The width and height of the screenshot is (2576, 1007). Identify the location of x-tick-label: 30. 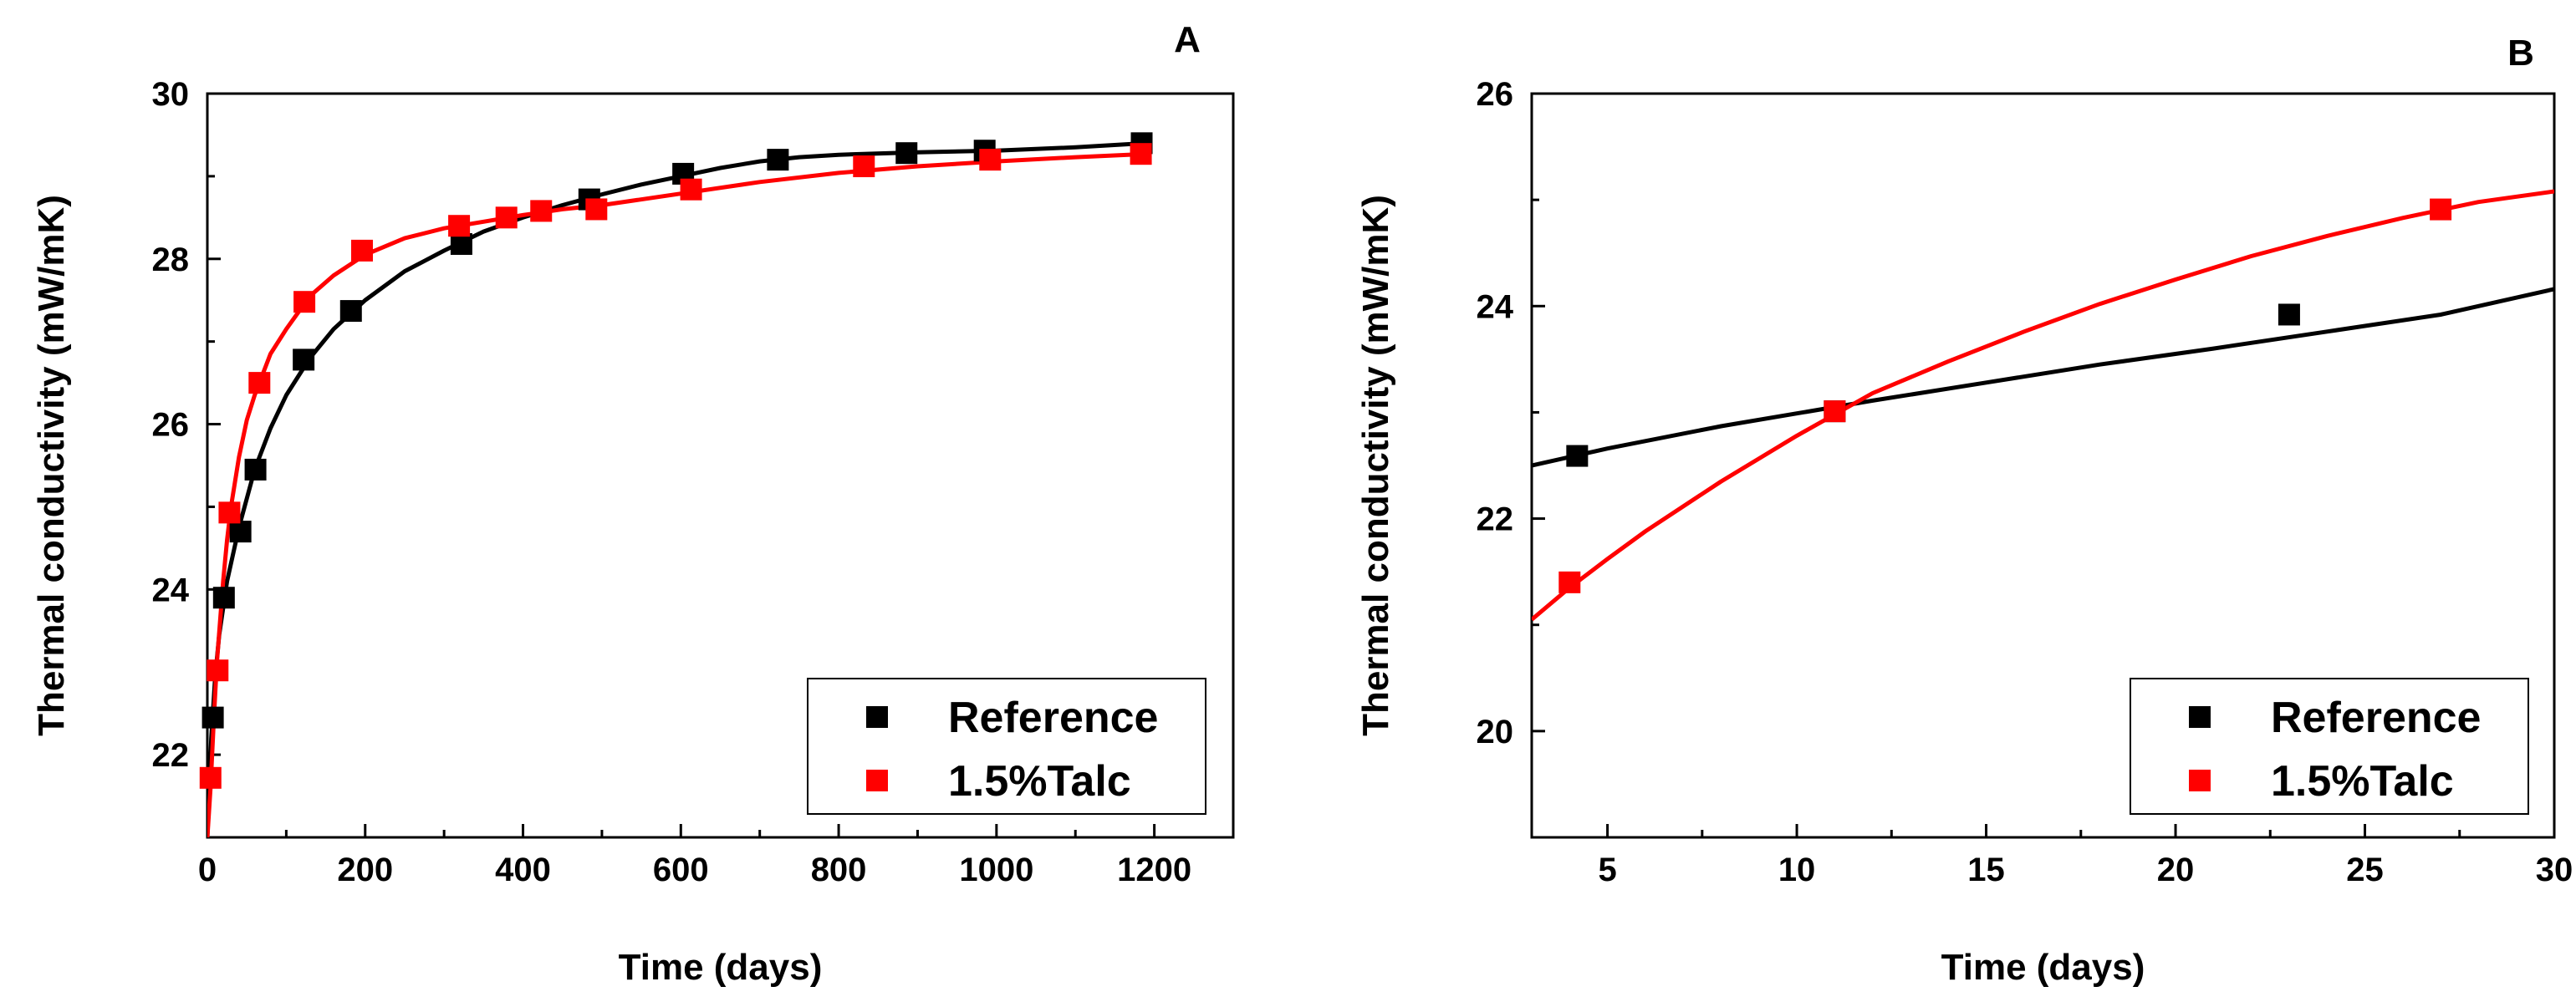
(2554, 870).